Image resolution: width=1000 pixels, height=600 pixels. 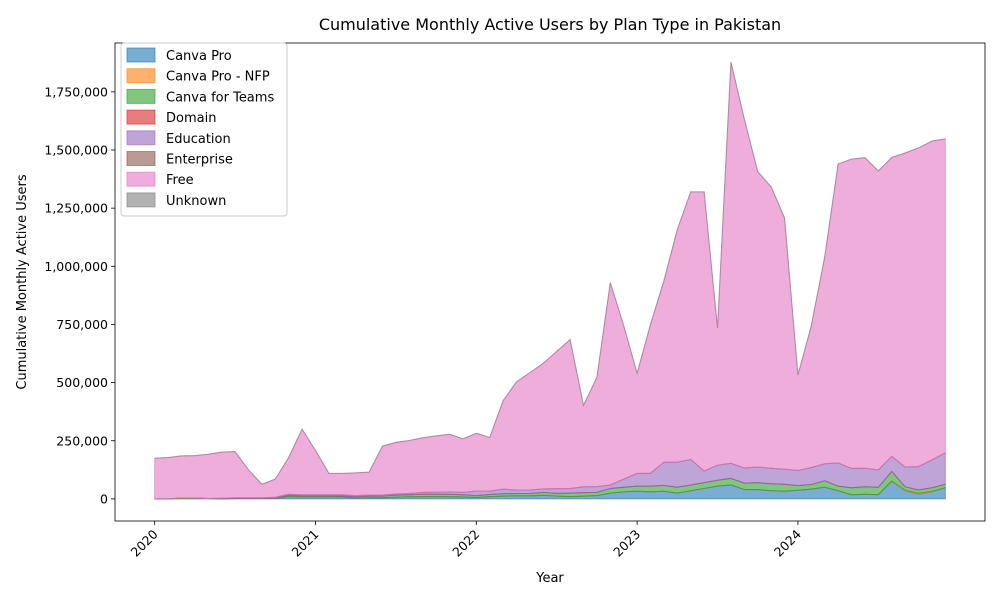 What do you see at coordinates (465, 543) in the screenshot?
I see `x-tick-label: 2022` at bounding box center [465, 543].